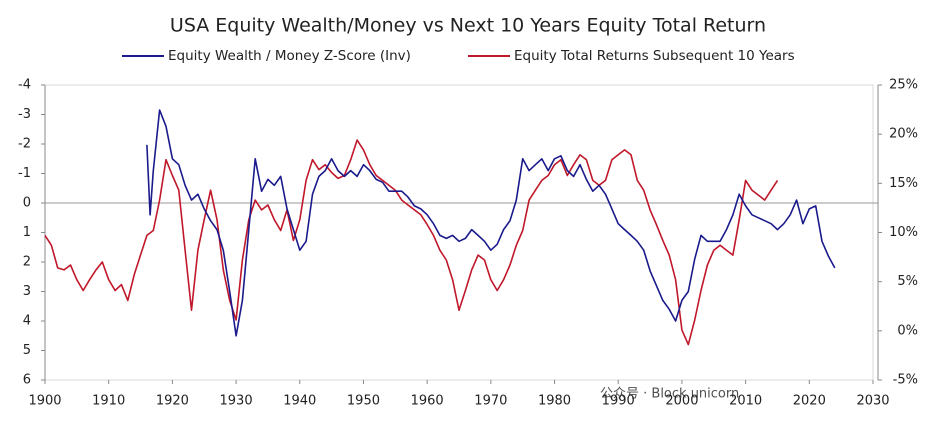 The image size is (937, 428). Describe the element at coordinates (27, 262) in the screenshot. I see `y-tick-label: 2` at that location.